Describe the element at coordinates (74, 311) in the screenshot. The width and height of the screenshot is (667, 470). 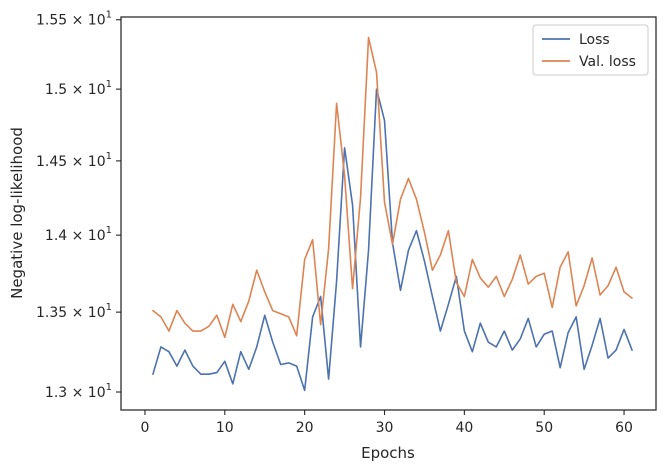
I see `y-tick-label: 1.35 × 10¹` at that location.